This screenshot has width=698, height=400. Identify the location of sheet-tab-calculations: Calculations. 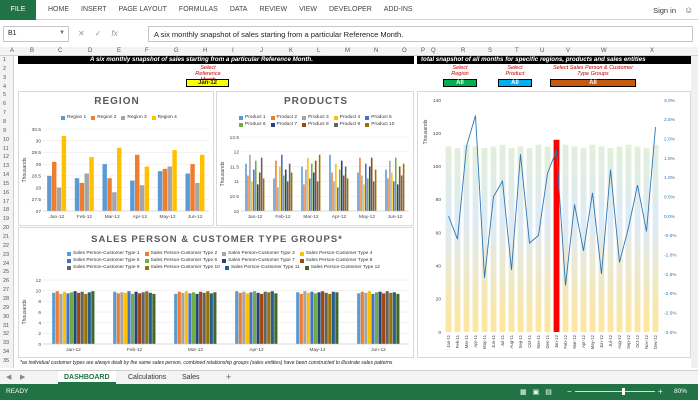
(147, 377).